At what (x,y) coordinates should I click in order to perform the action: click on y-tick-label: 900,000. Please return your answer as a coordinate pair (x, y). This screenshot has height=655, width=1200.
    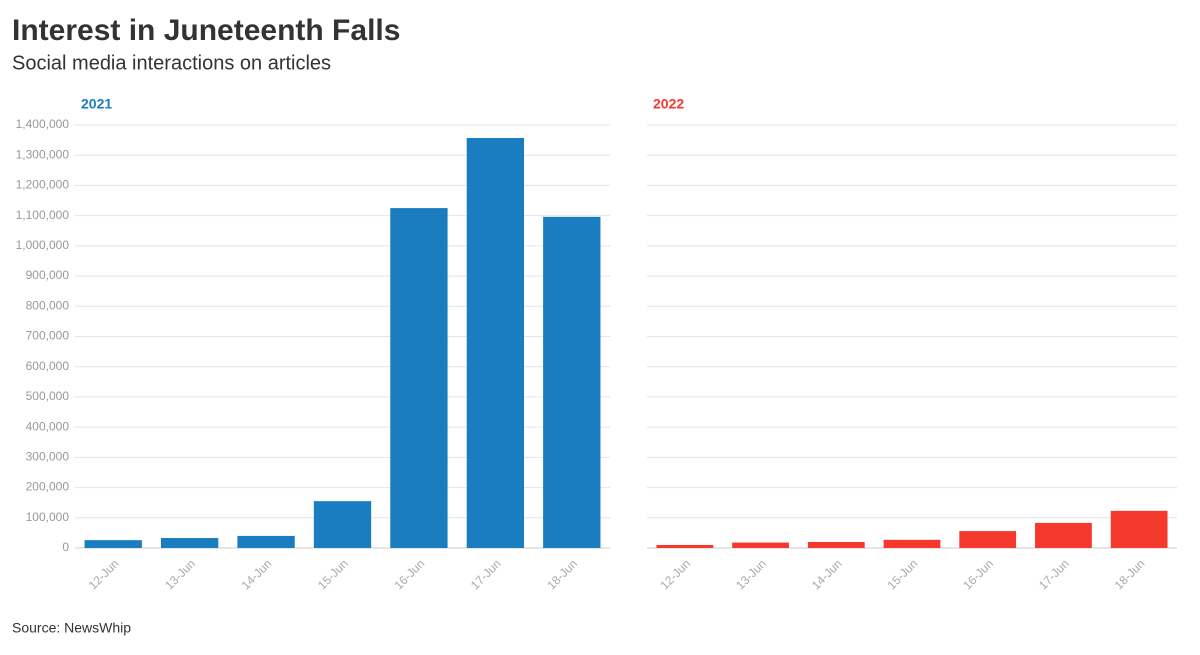
    Looking at the image, I should click on (48, 275).